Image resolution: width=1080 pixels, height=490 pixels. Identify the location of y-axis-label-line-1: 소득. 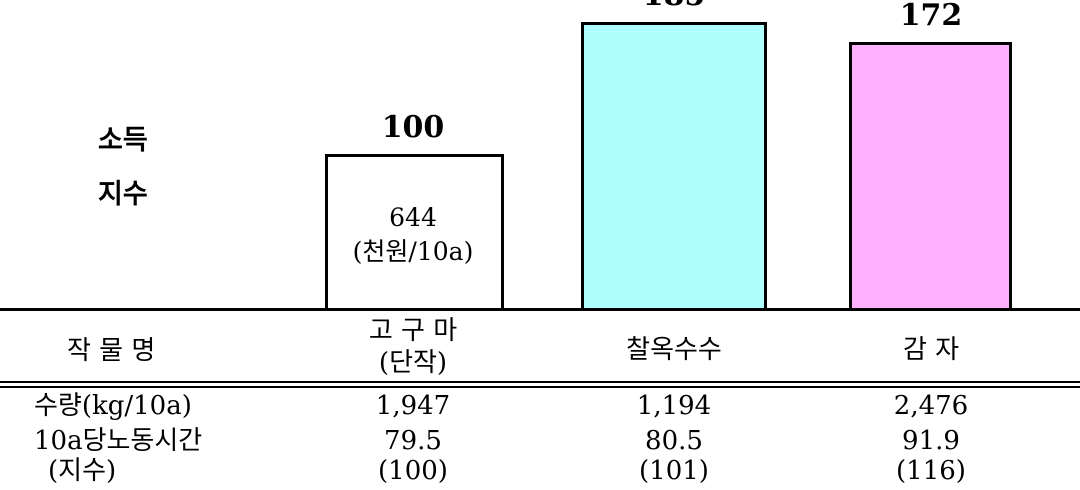
(123, 140).